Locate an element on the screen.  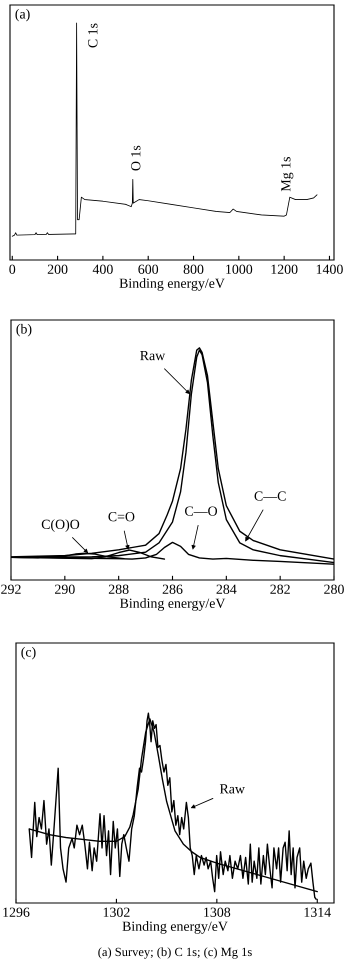
x-tick-label: 0 is located at coordinates (12, 269).